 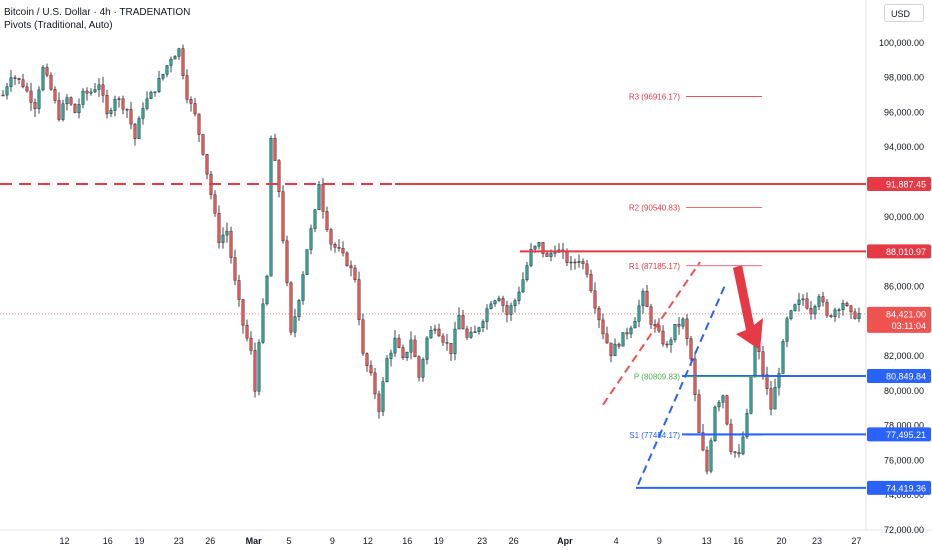 I want to click on pivot-label: R1 (87185.17), so click(x=654, y=266).